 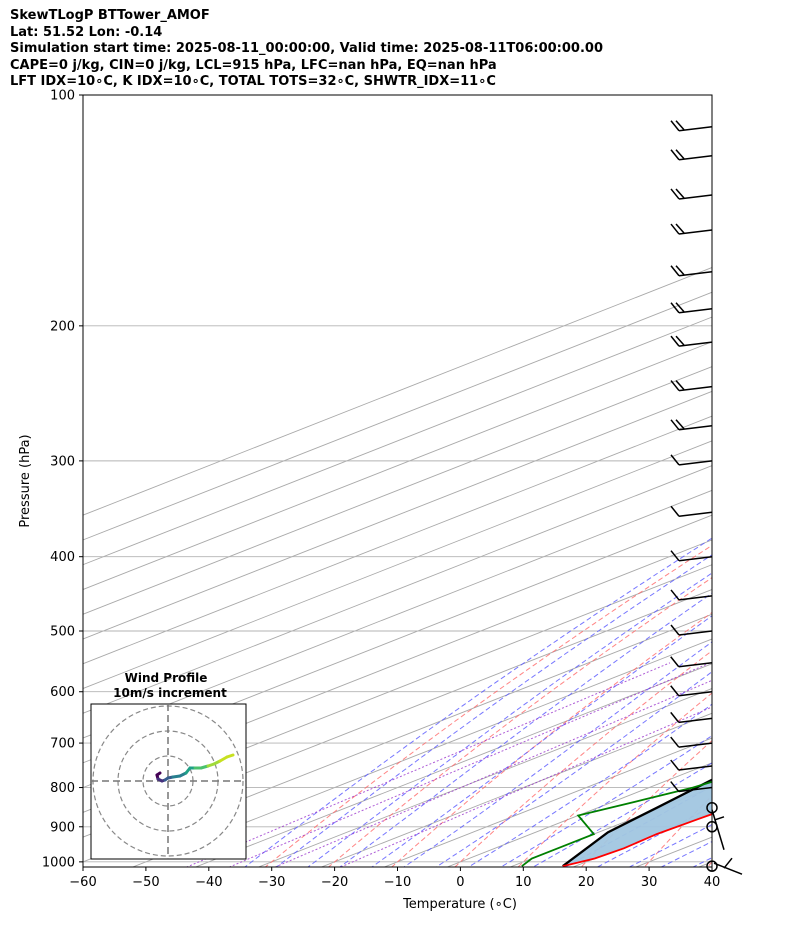 I want to click on y-tick-label: 400, so click(x=62, y=557).